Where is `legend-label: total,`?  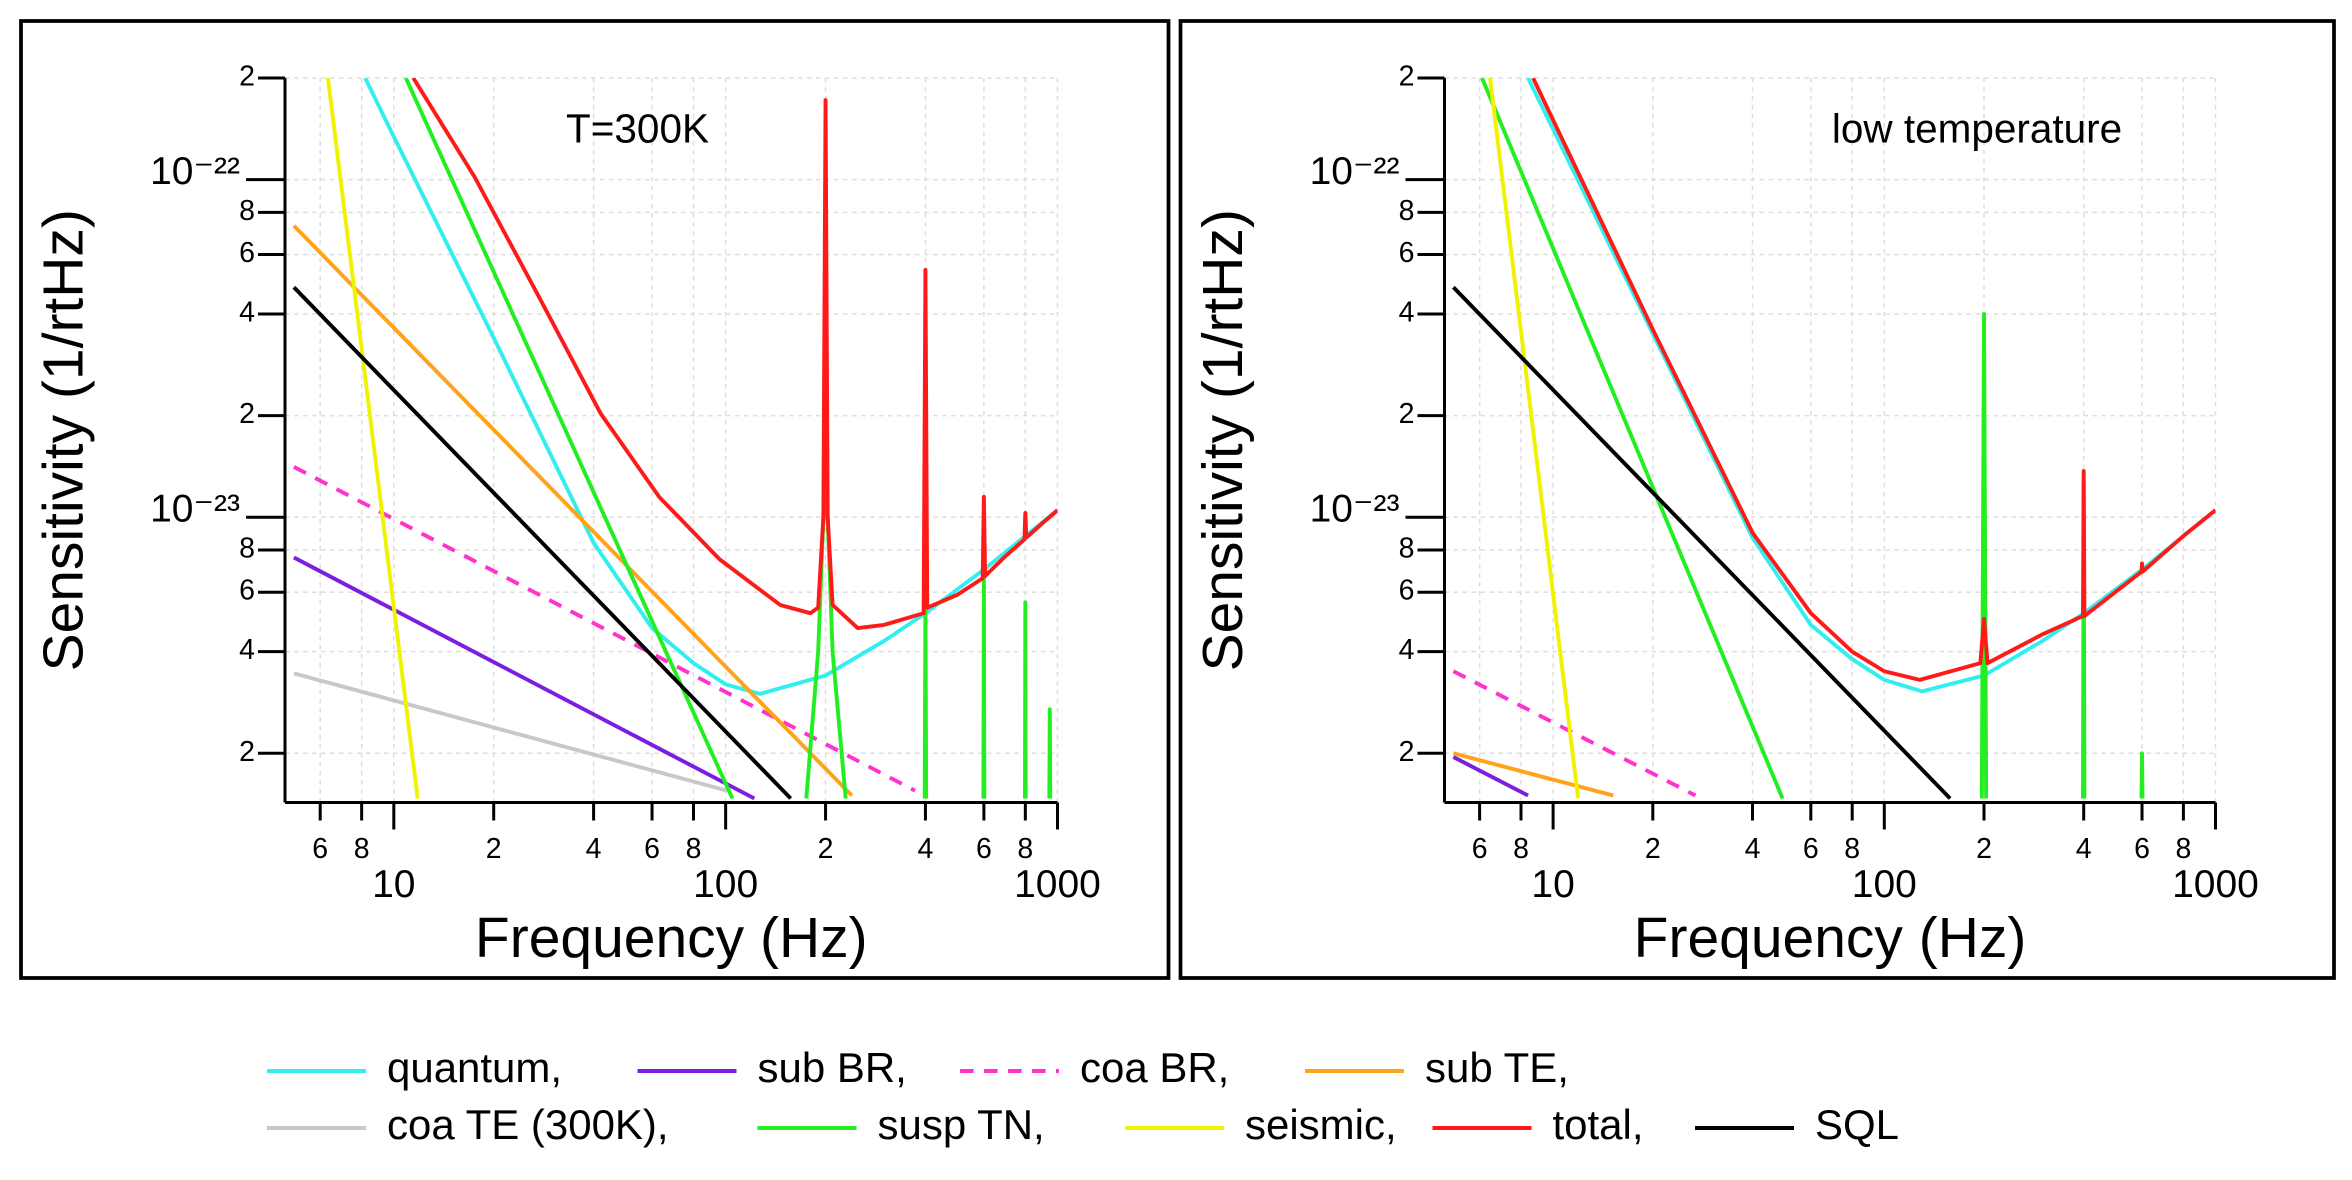
legend-label: total, is located at coordinates (1597, 1124).